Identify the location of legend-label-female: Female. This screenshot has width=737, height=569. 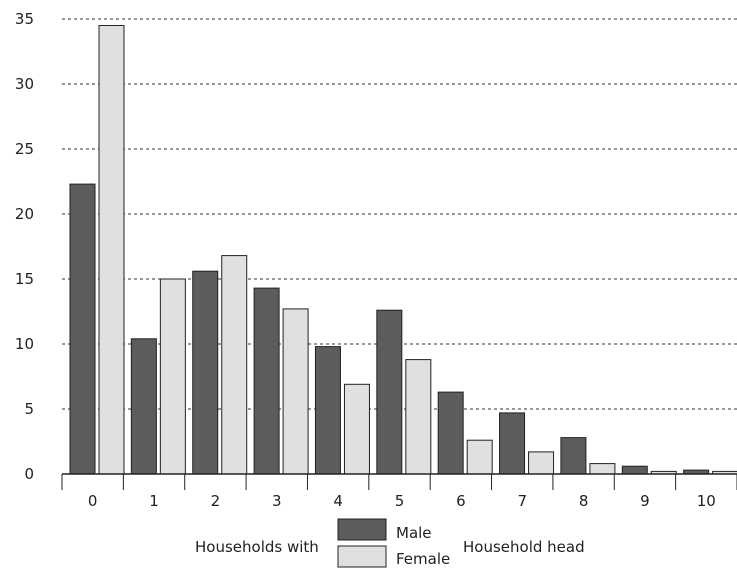
(423, 559).